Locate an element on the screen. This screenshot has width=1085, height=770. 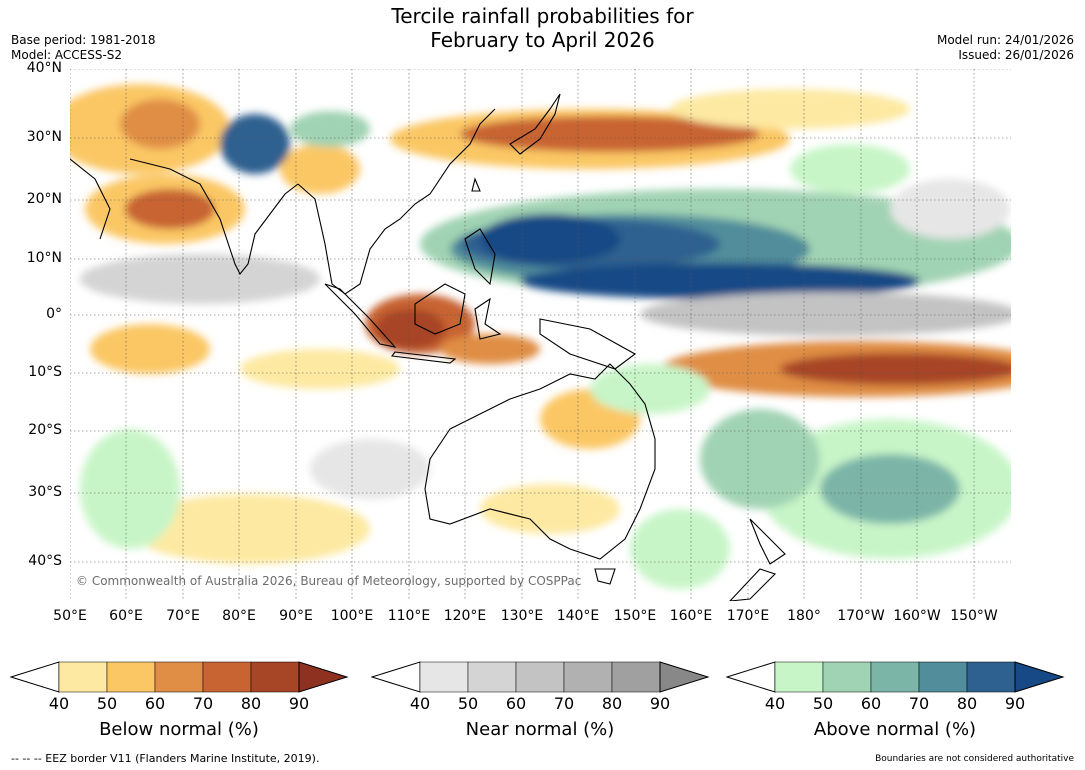
cb-near-tick-40: 40 is located at coordinates (420, 703).